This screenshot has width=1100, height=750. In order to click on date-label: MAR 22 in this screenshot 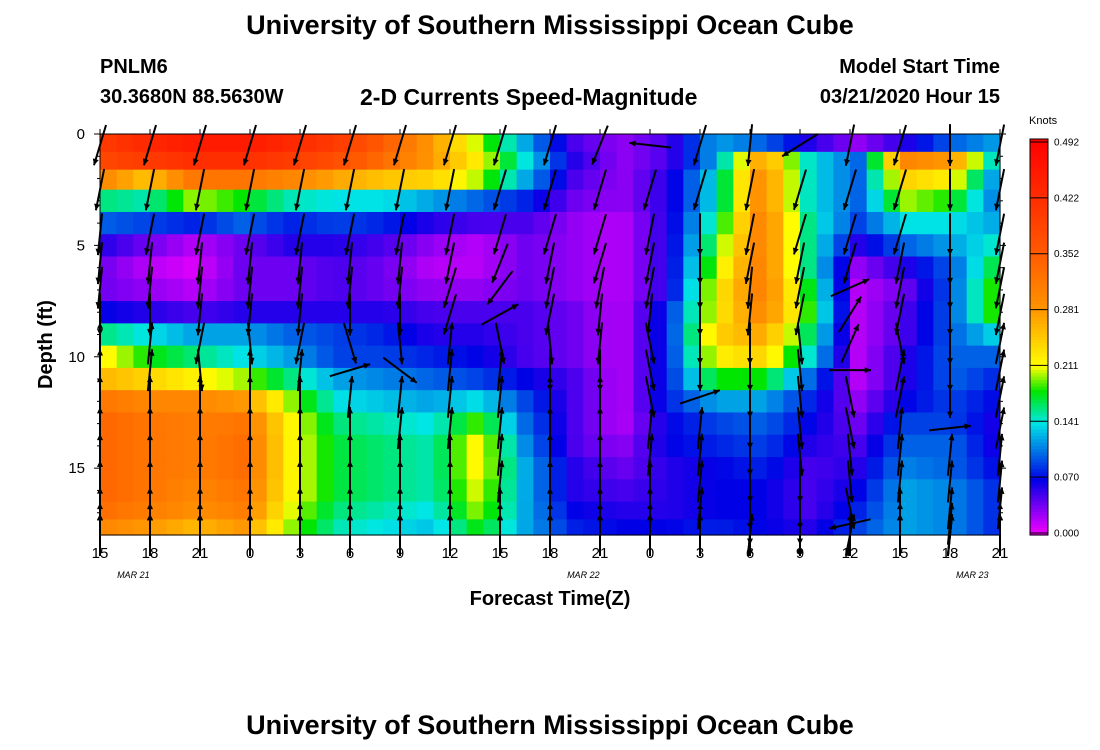, I will do `click(583, 575)`.